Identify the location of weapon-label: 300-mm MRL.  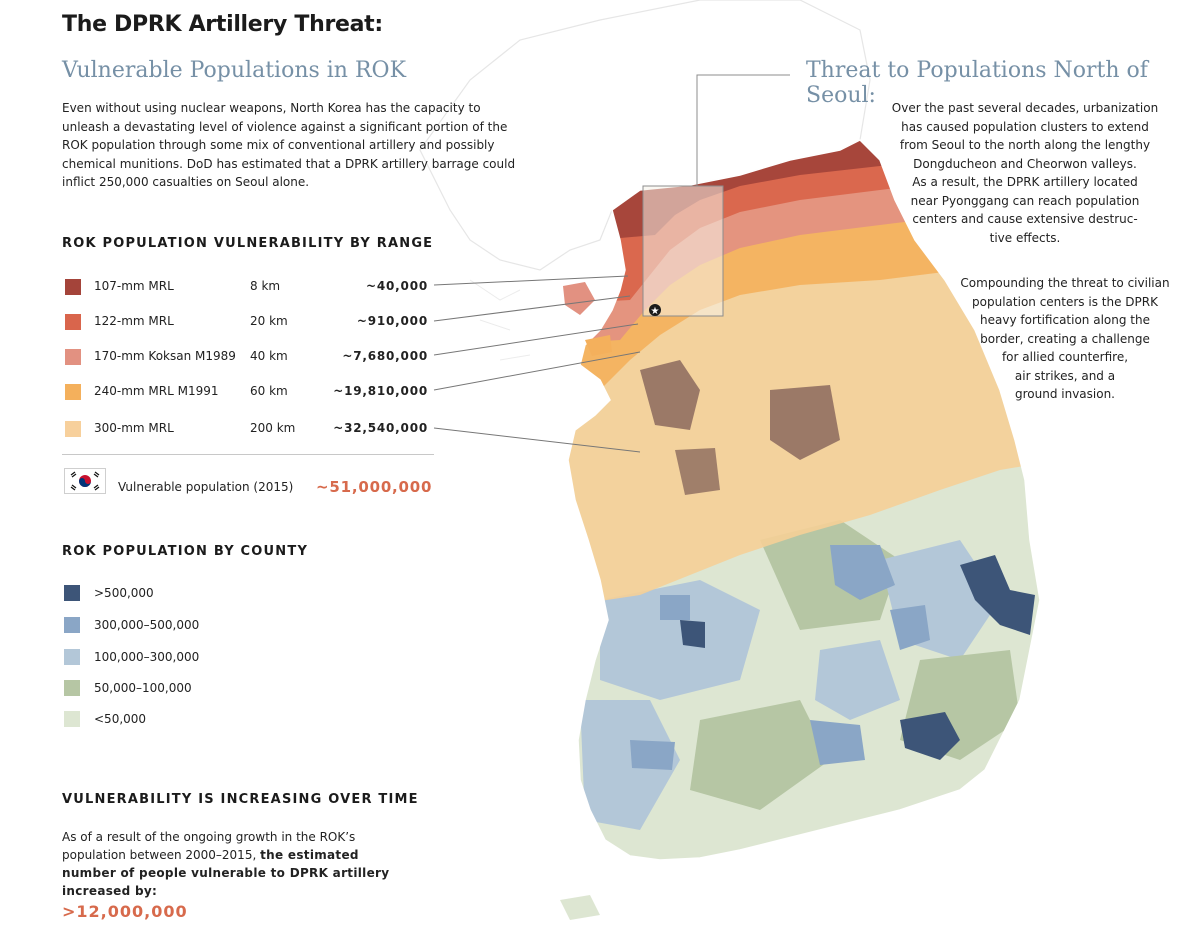
(134, 428).